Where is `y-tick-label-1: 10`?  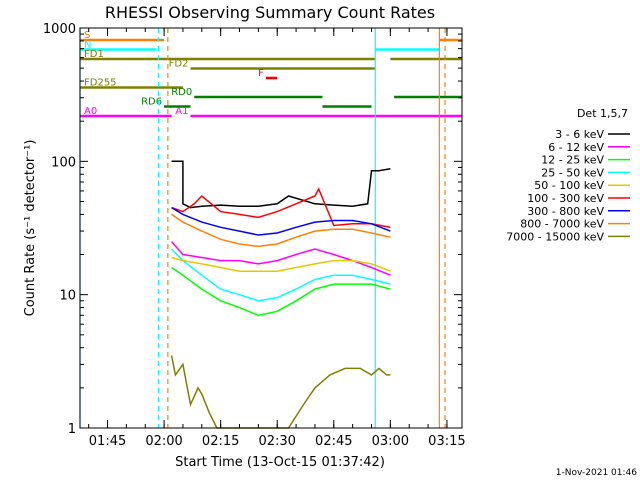
y-tick-label-1: 10 is located at coordinates (67, 296).